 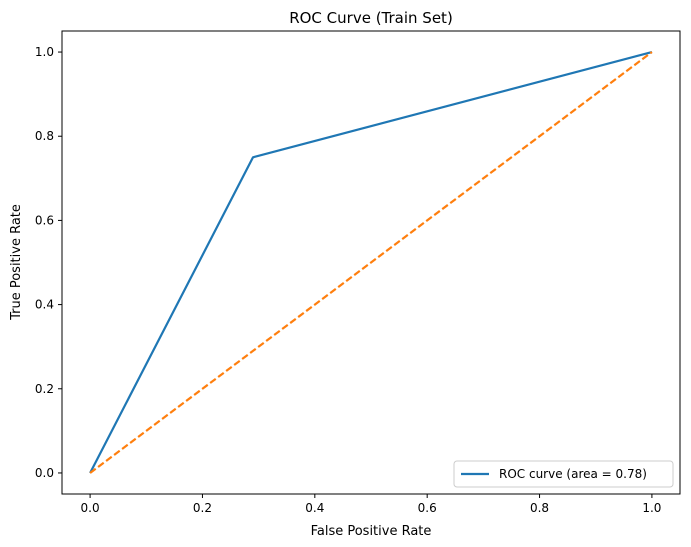 I want to click on x-tick-label: 0.0, so click(x=90, y=508).